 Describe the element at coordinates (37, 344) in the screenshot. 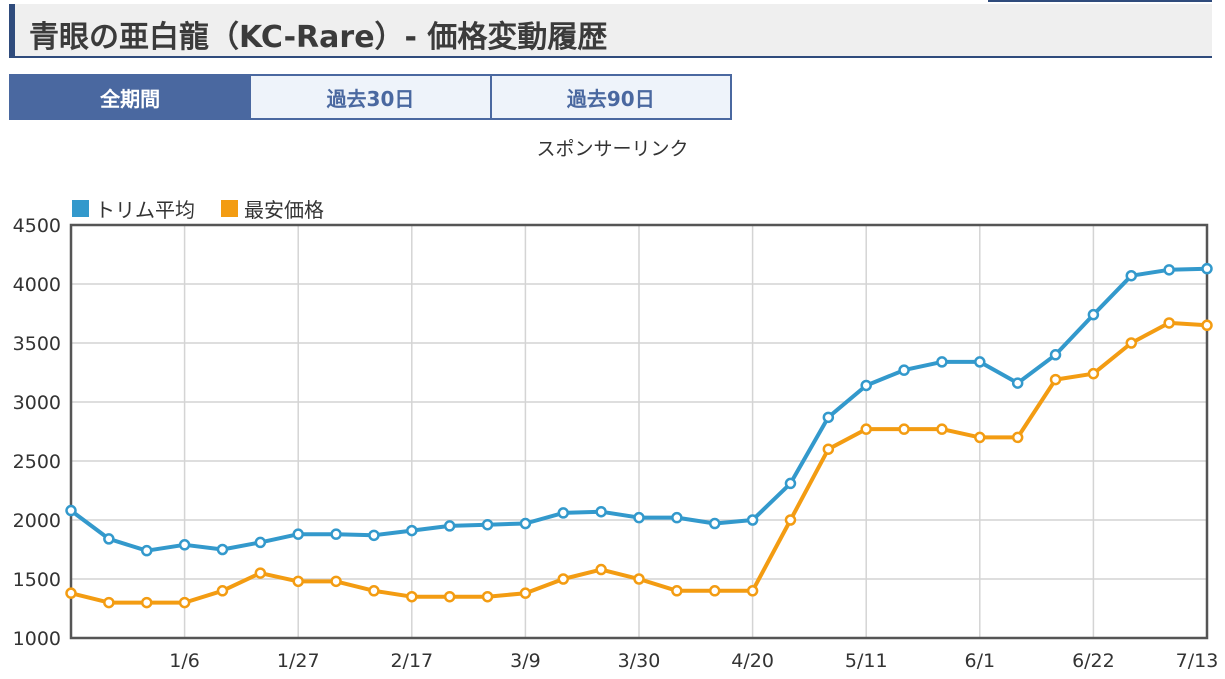

I see `y-tick-label: 3500` at that location.